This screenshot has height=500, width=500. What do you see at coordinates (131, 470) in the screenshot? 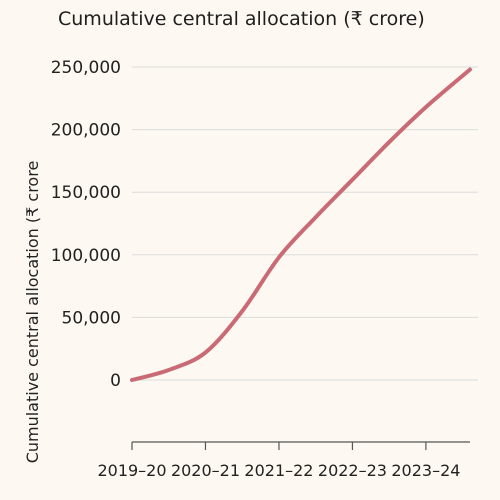
I see `x-tick-label: 2019–20` at bounding box center [131, 470].